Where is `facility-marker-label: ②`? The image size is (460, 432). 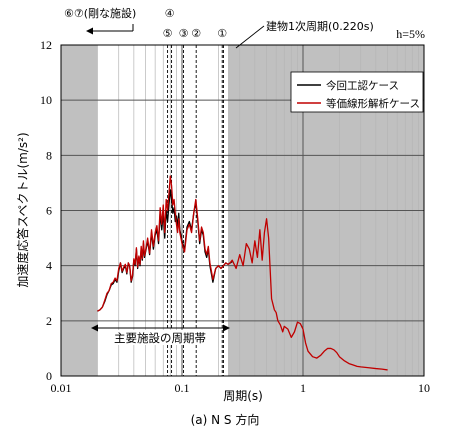 facility-marker-label: ② is located at coordinates (196, 33).